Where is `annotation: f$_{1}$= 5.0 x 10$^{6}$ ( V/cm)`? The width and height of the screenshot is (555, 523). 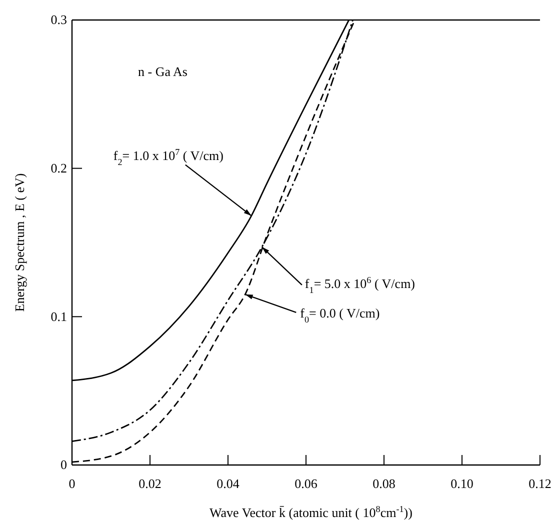 annotation: f$_{1}$= 5.0 x 10$^{6}$ ( V/cm) is located at coordinates (360, 284).